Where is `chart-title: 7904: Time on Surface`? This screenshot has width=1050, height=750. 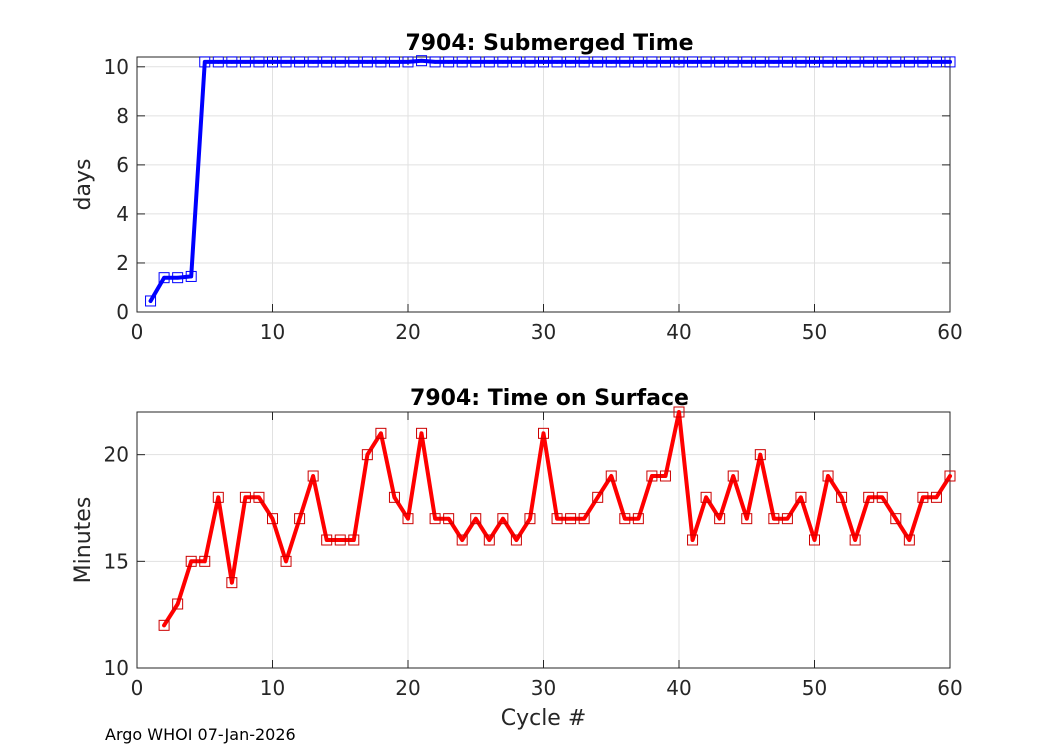
chart-title: 7904: Time on Surface is located at coordinates (549, 398).